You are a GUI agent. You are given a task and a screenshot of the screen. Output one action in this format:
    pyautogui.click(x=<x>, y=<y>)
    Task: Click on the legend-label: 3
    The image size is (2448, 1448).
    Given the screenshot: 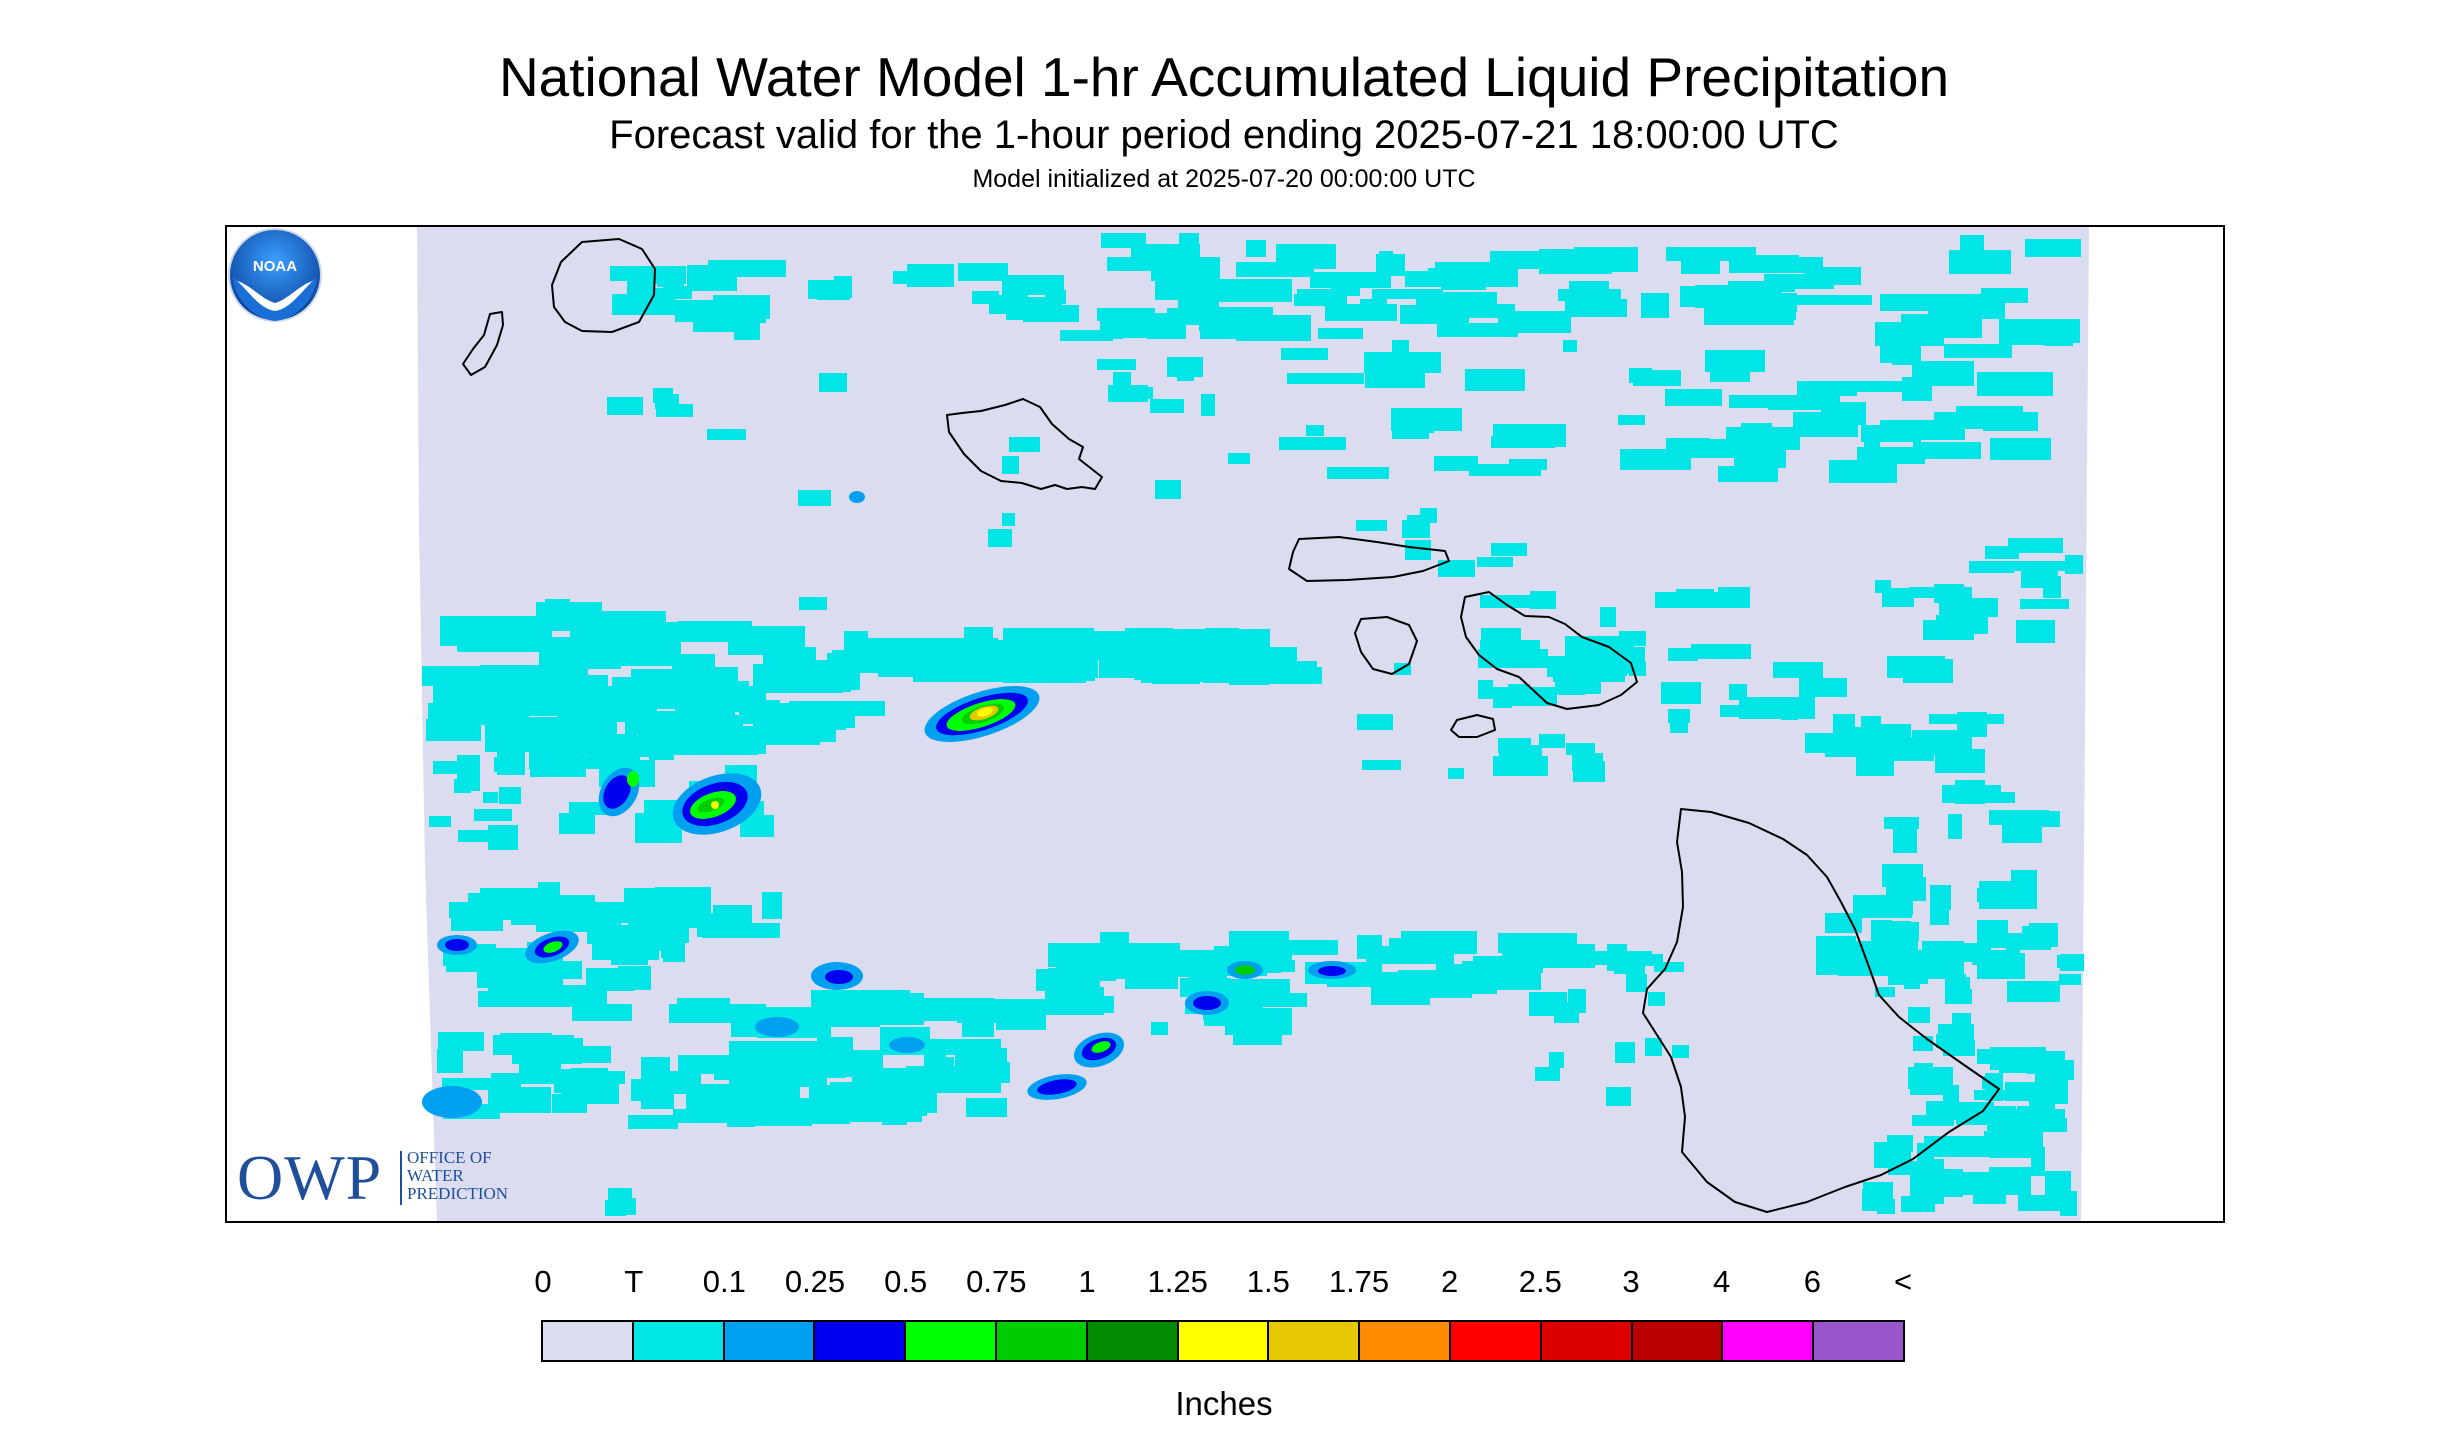 What is the action you would take?
    pyautogui.click(x=1631, y=1281)
    